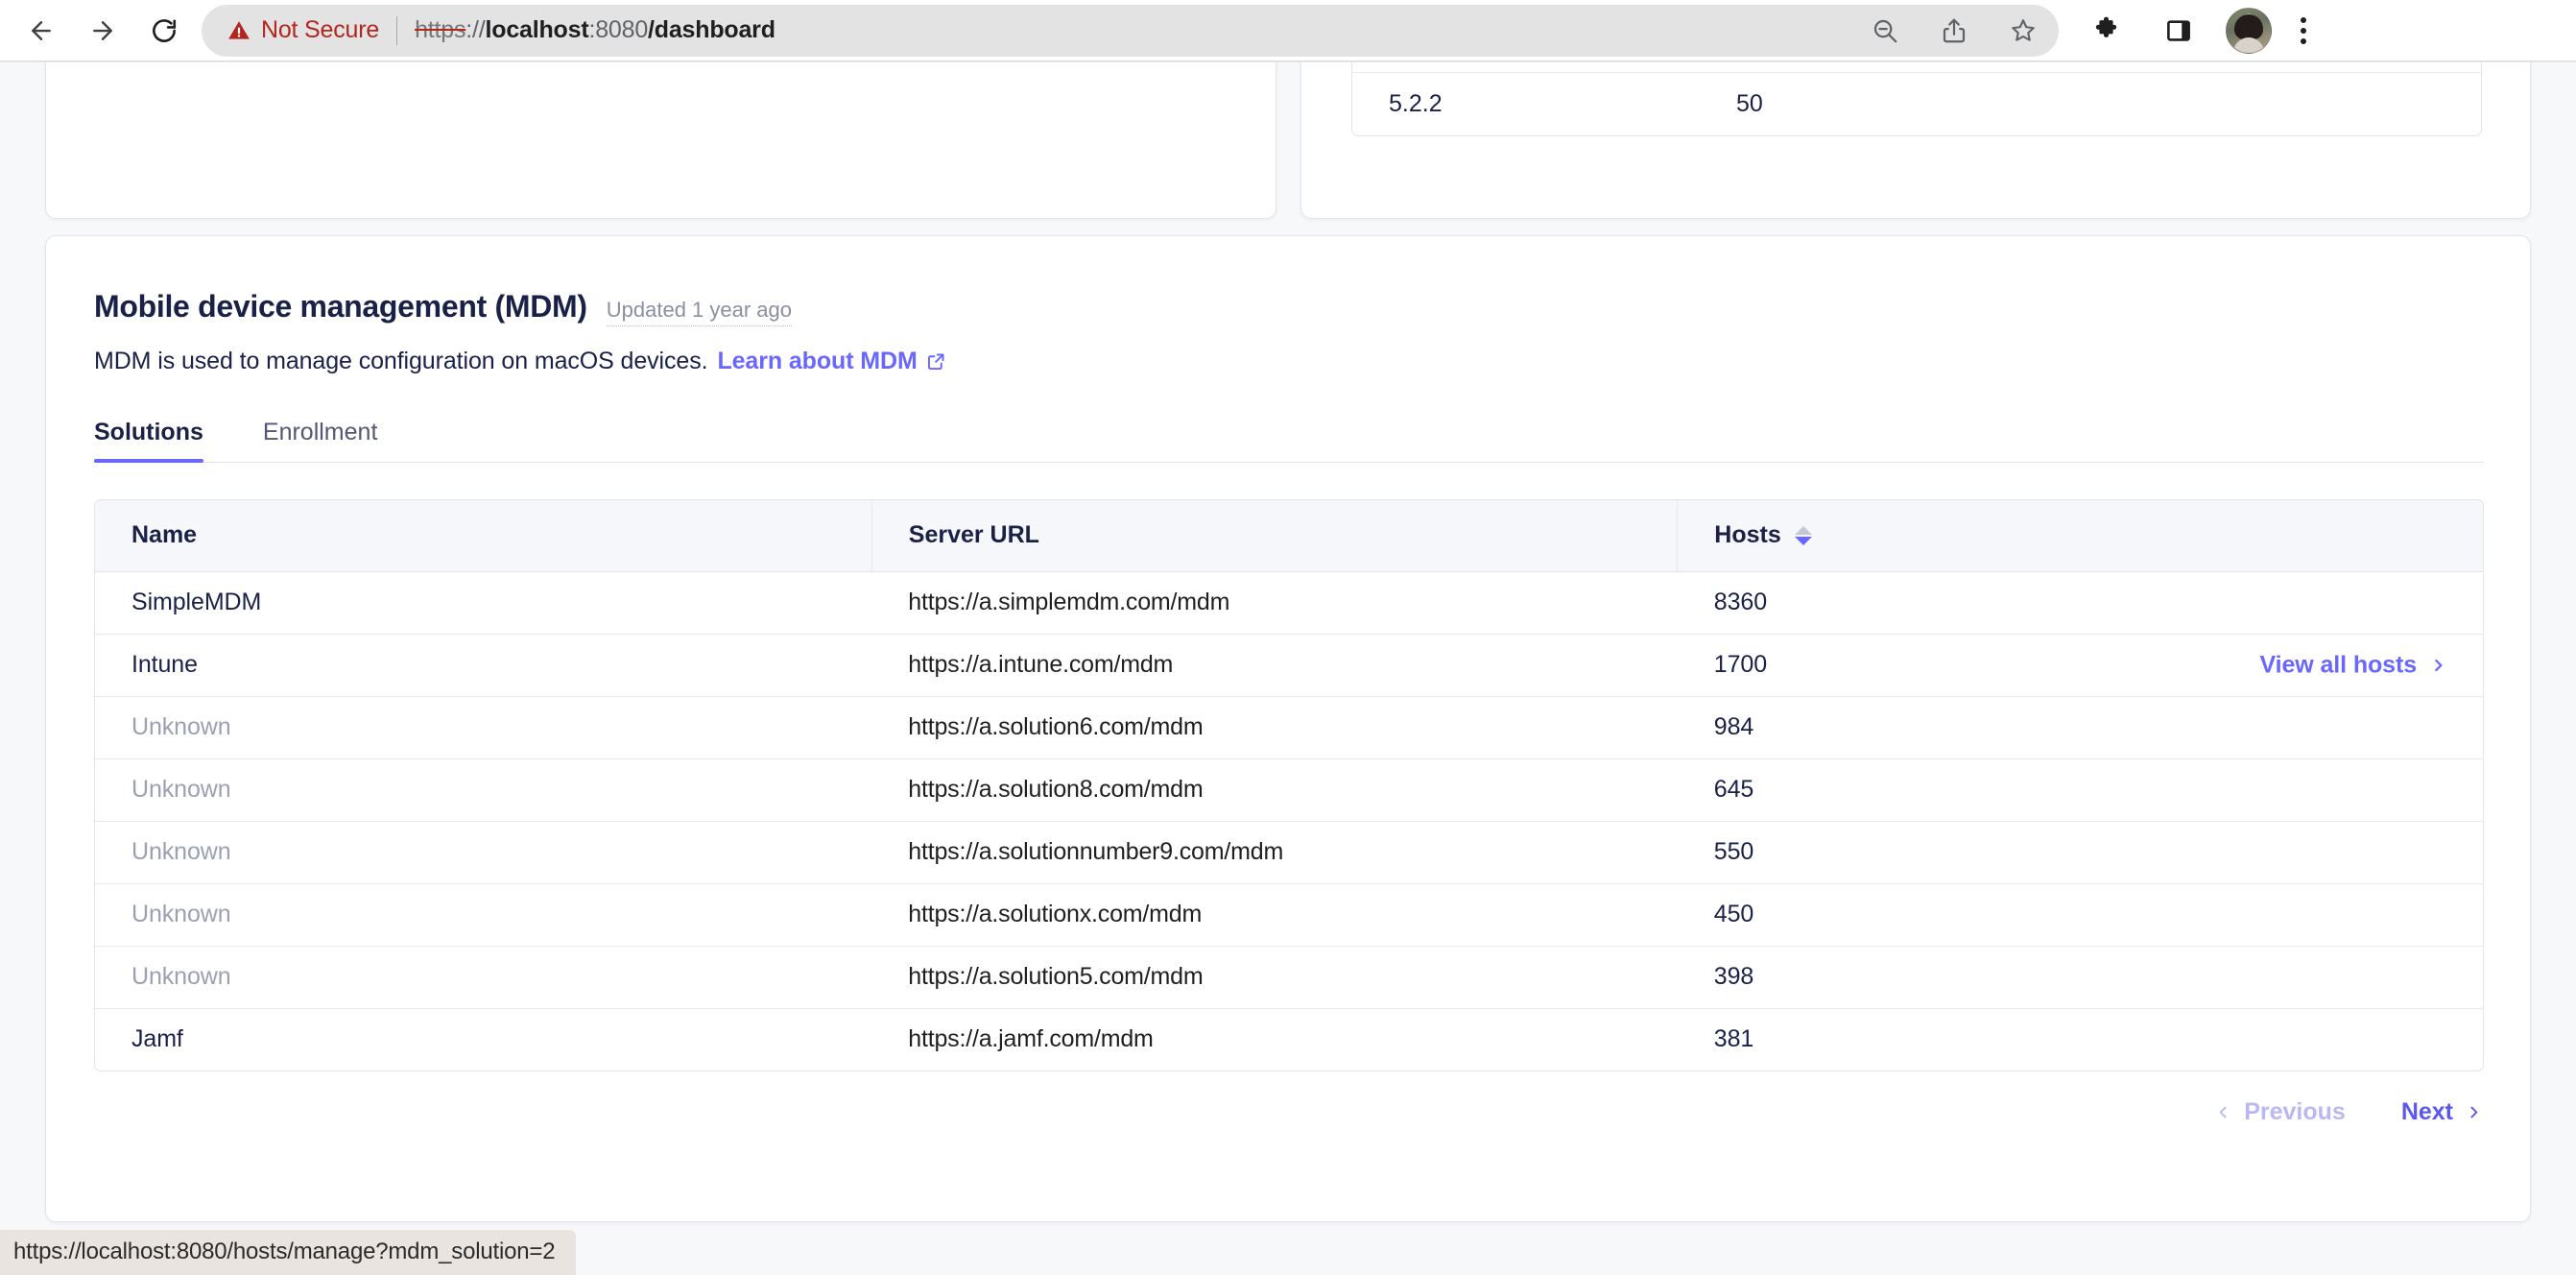  I want to click on previous-page-button: Previous, so click(2280, 1112).